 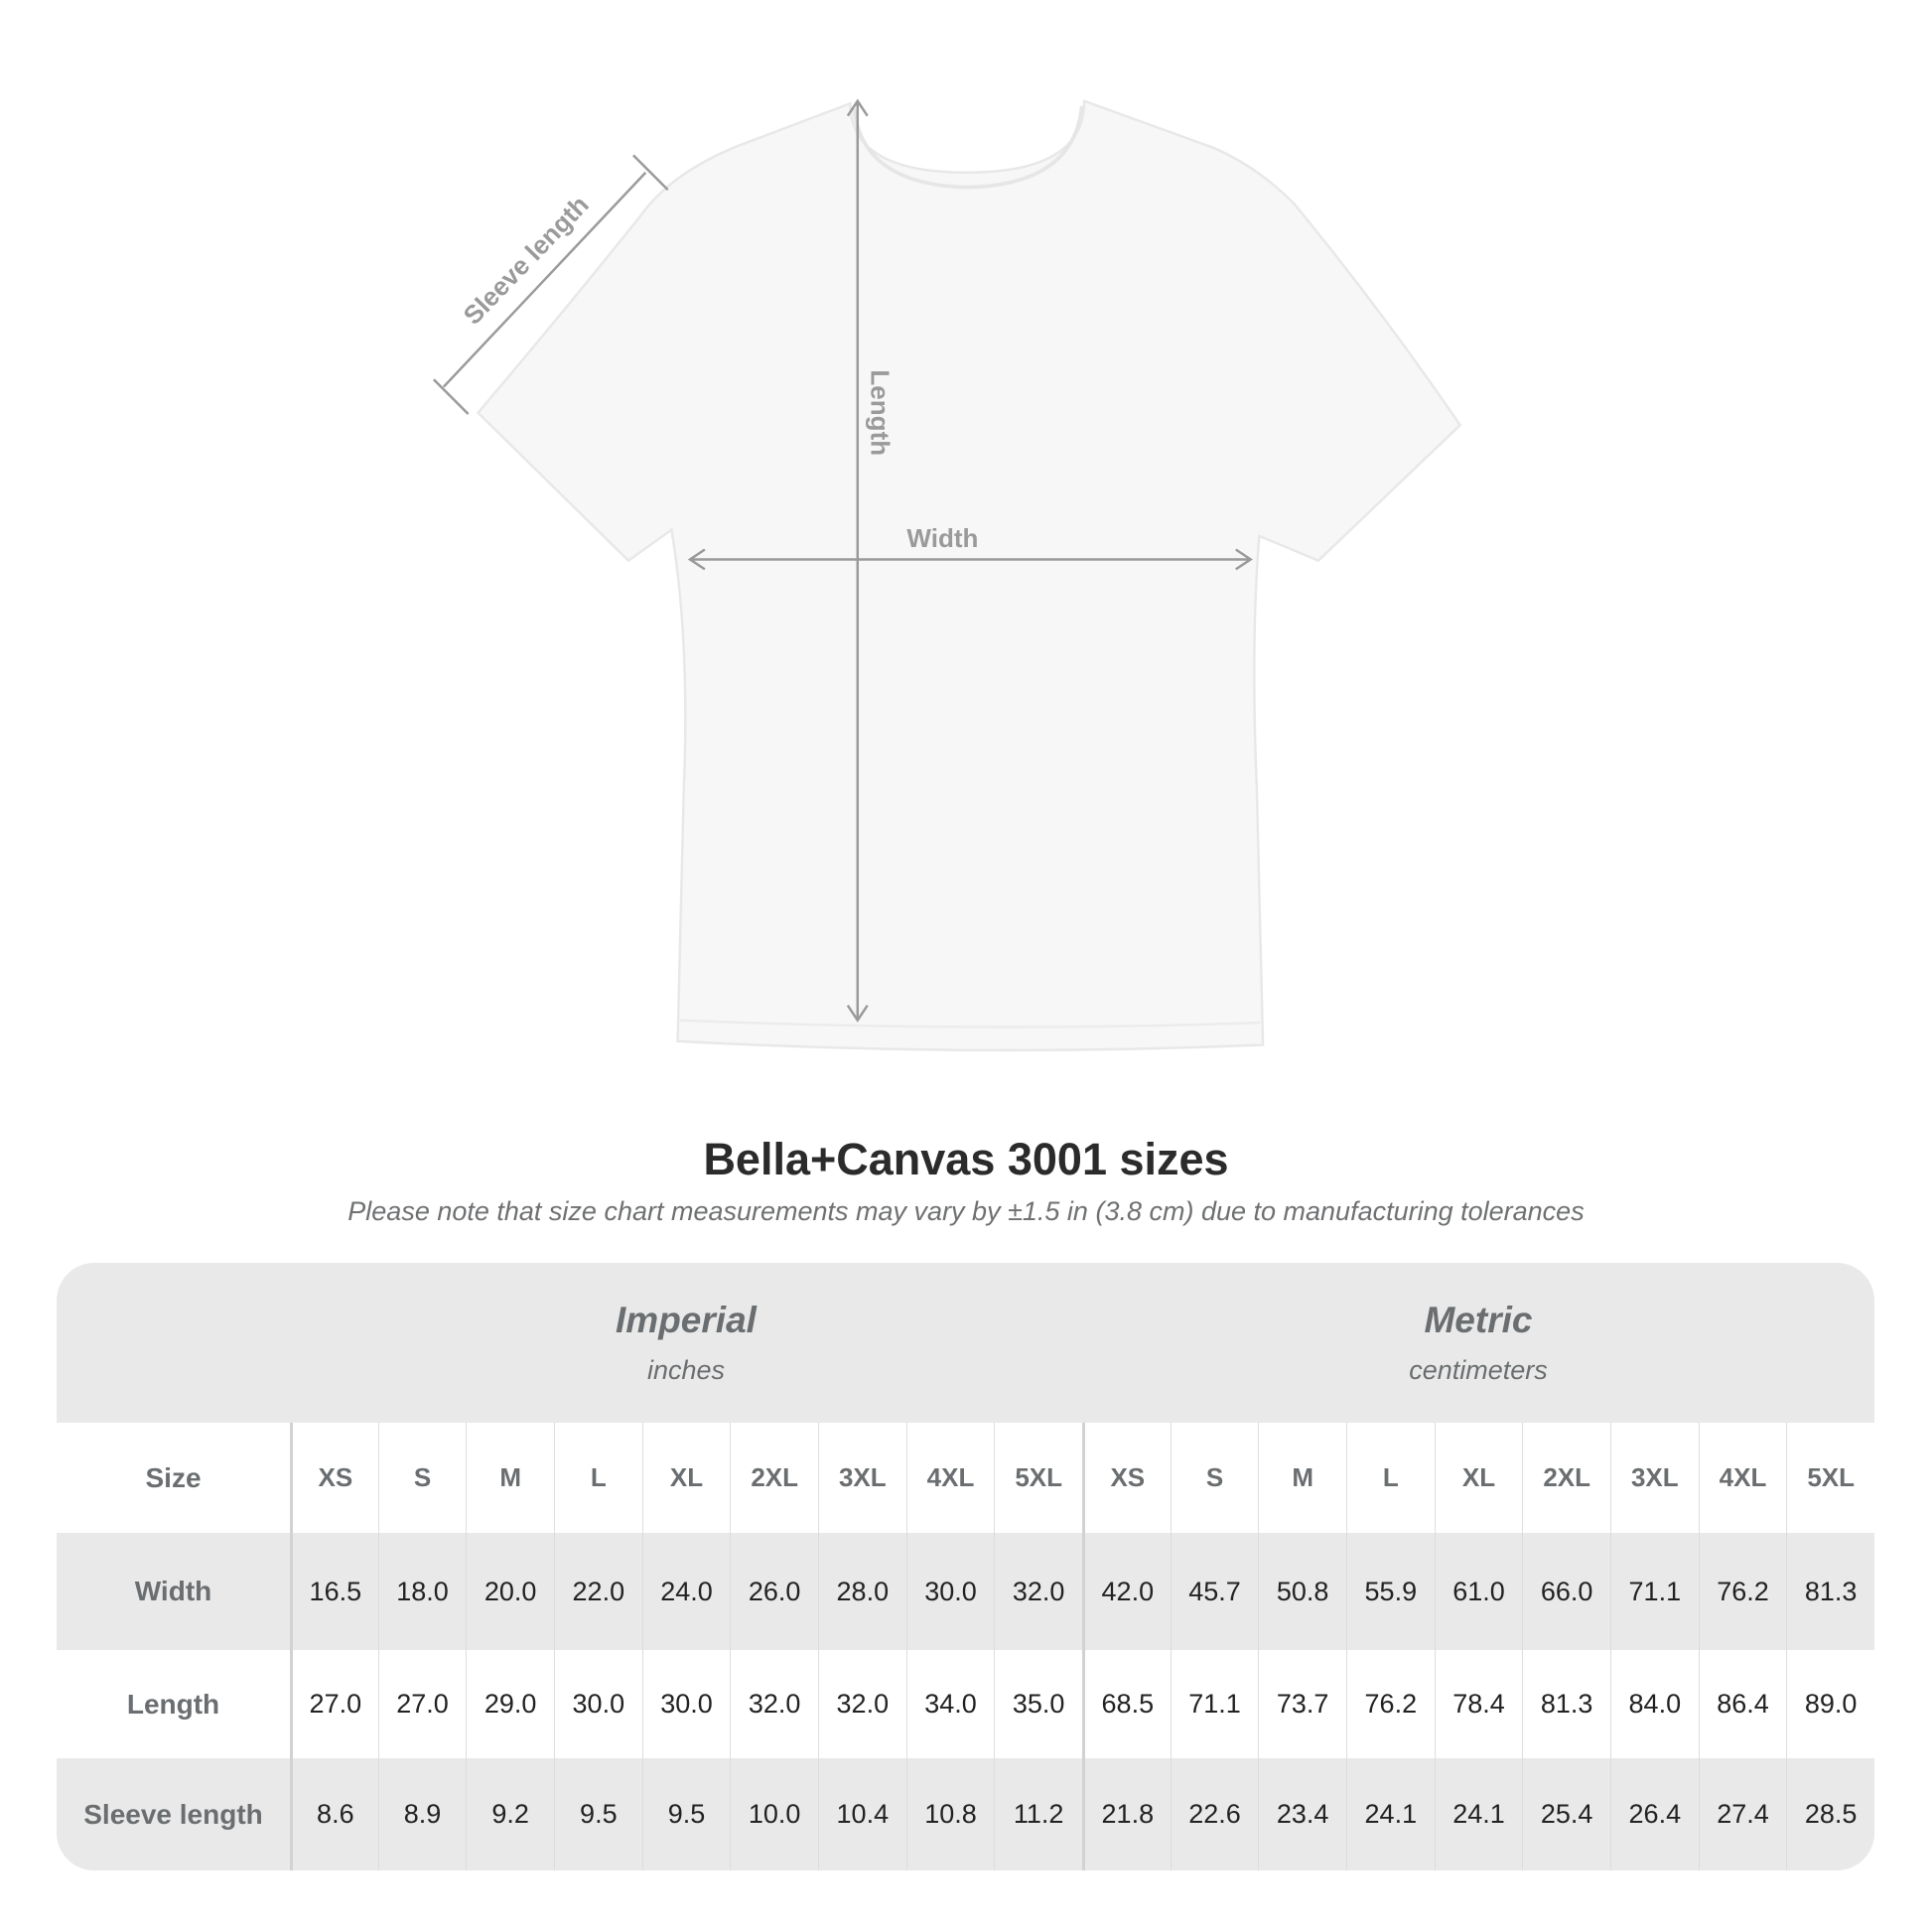 What do you see at coordinates (1302, 1592) in the screenshot?
I see `table-cell: 50.8` at bounding box center [1302, 1592].